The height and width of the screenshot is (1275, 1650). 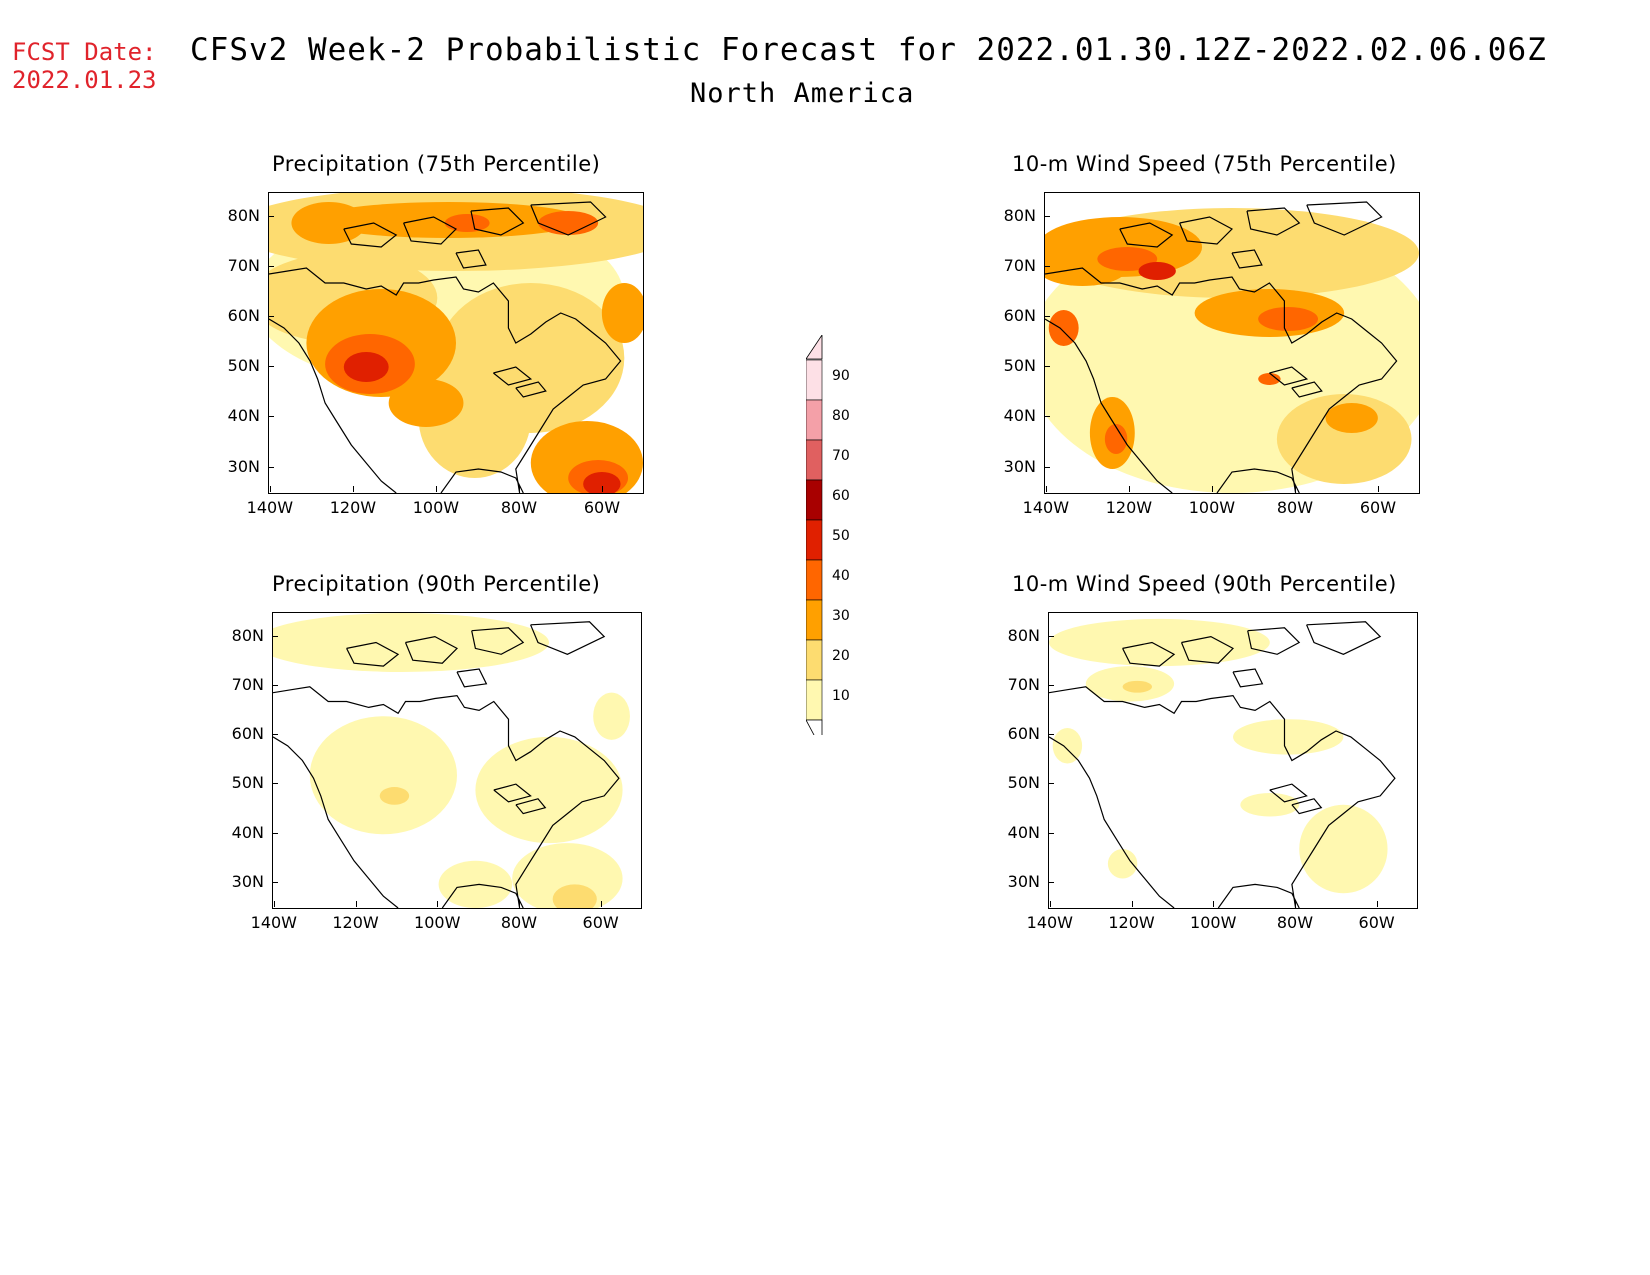 I want to click on colorbar, so click(x=814, y=535).